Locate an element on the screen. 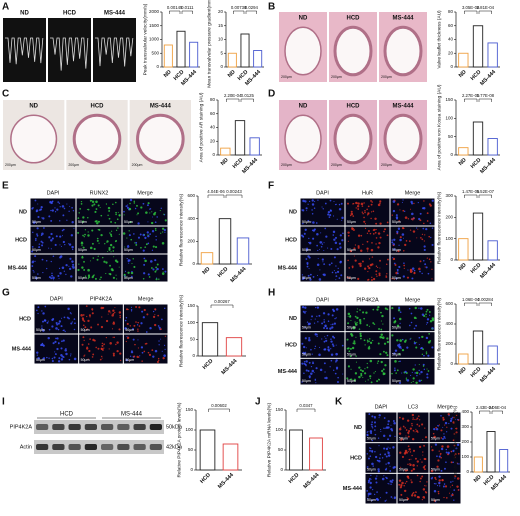  fluorescence-image is located at coordinates (53, 212).